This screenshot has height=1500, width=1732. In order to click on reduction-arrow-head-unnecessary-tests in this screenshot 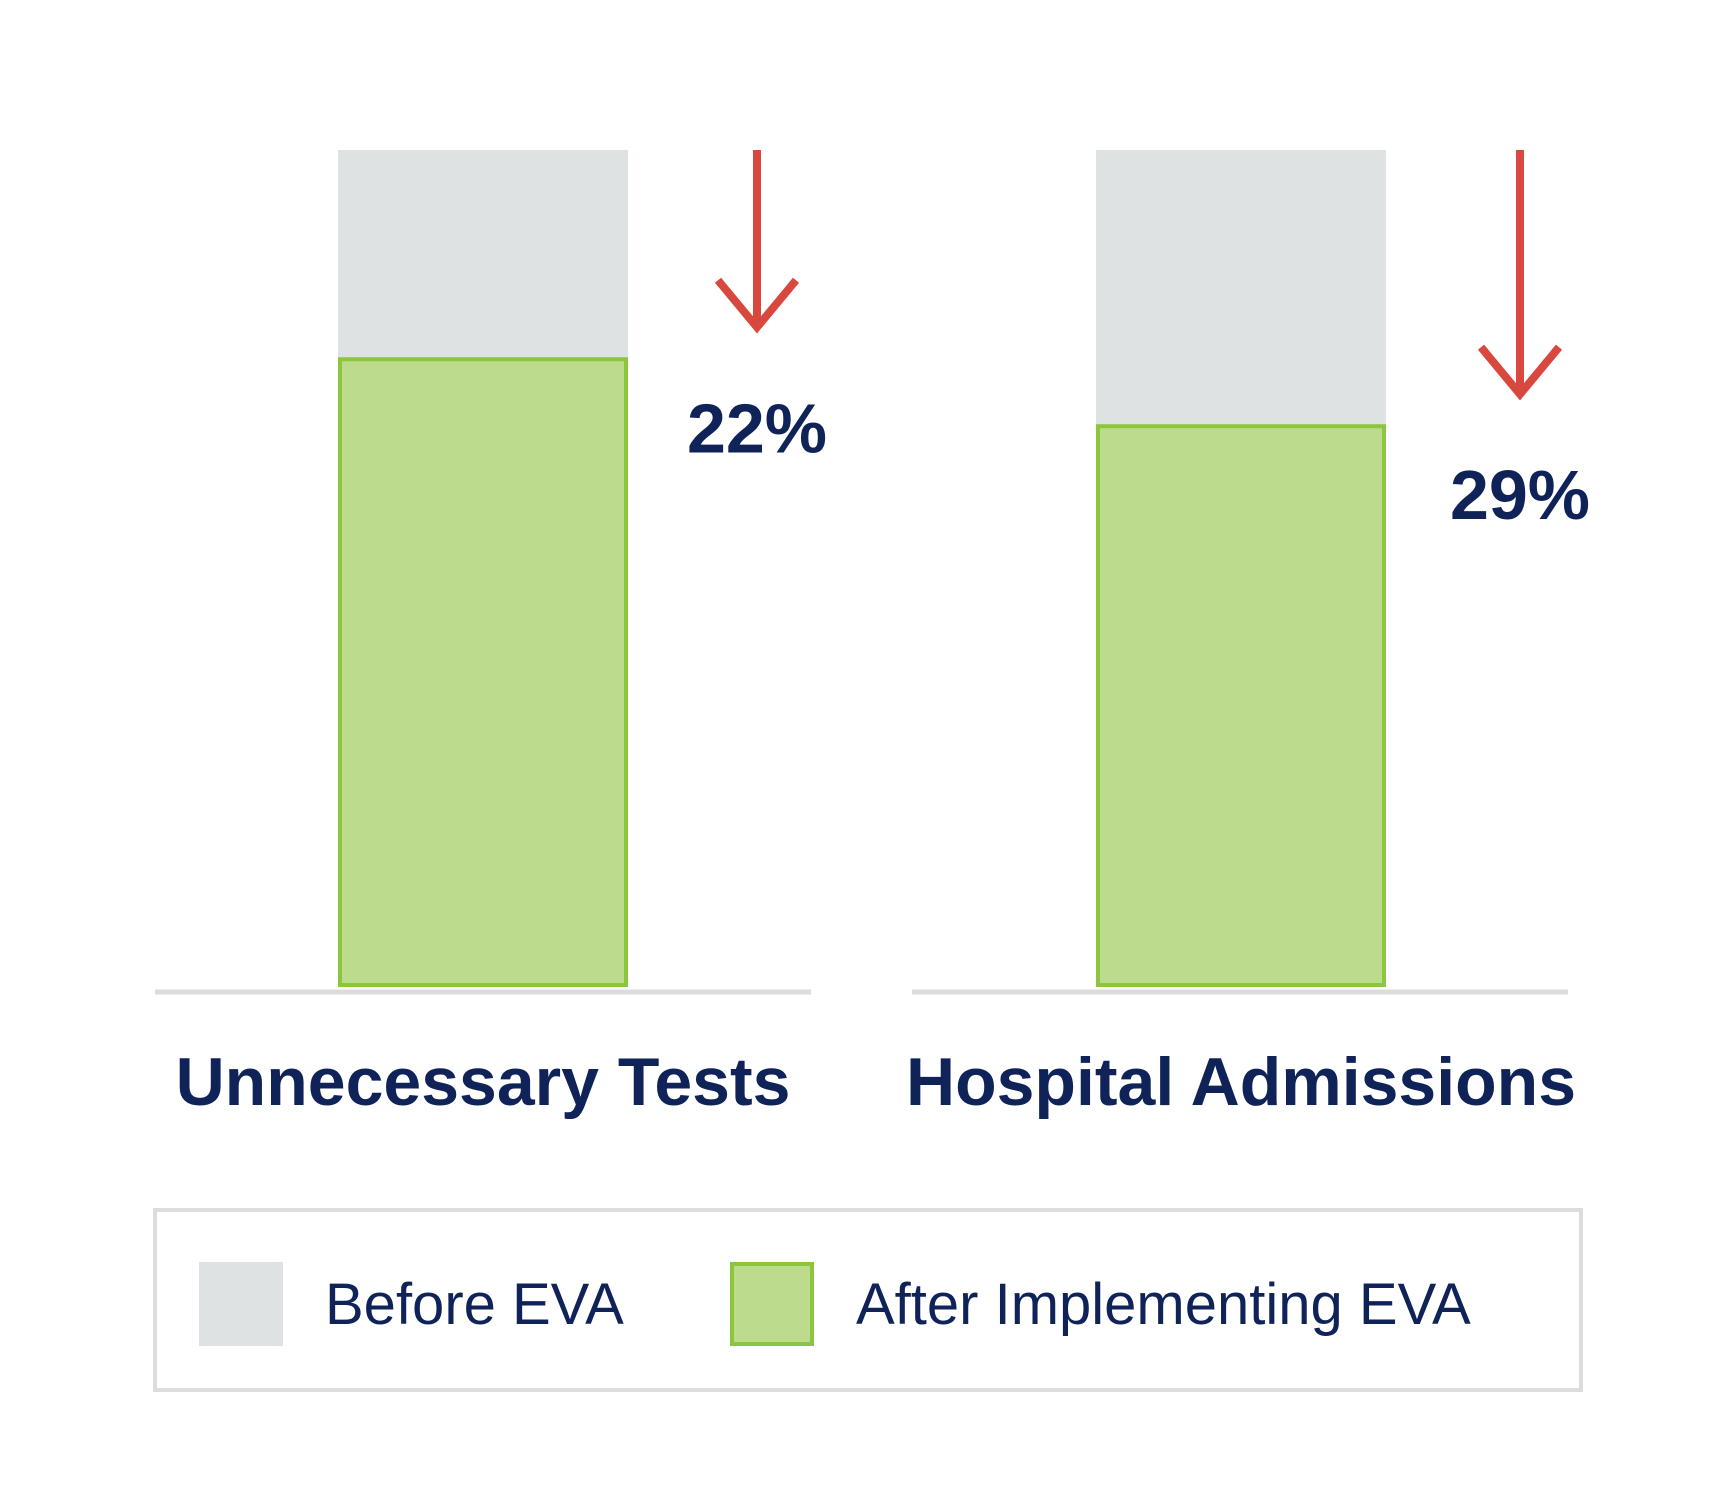, I will do `click(757, 305)`.